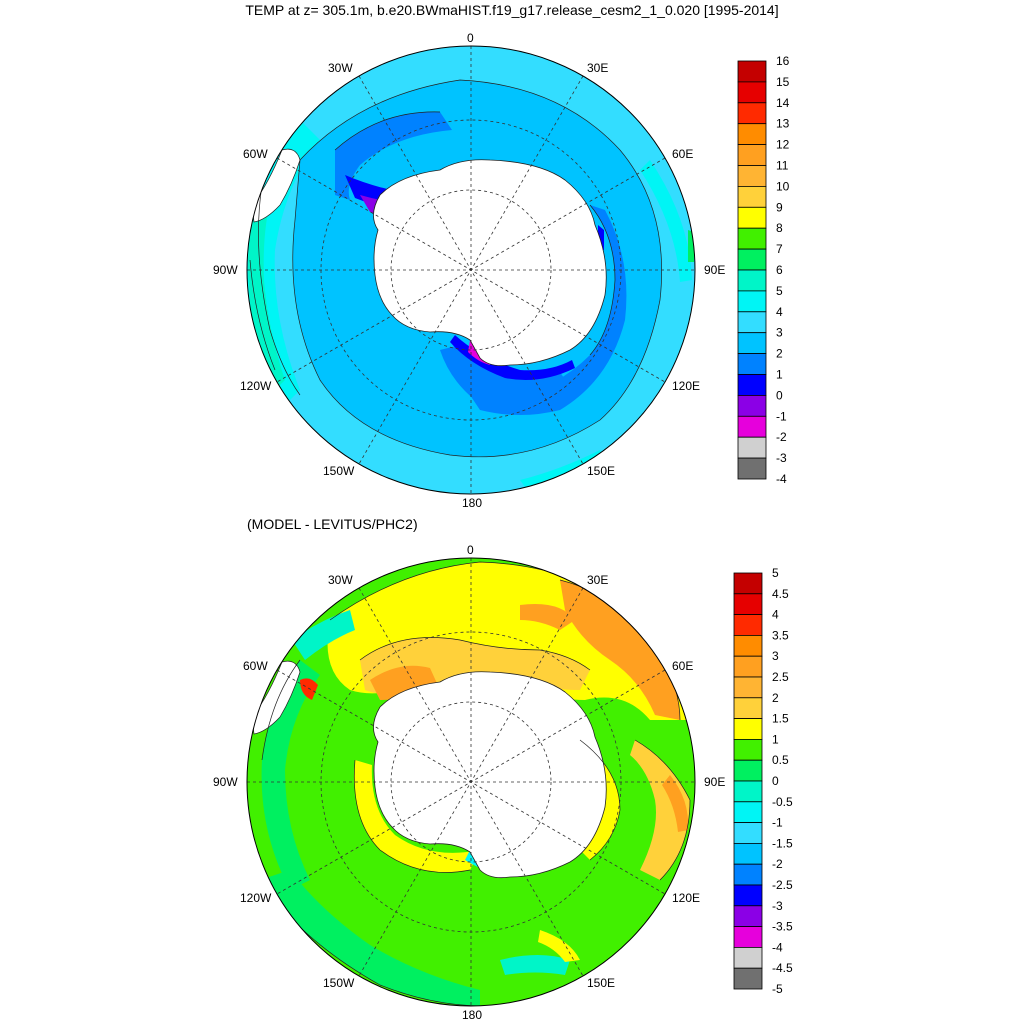 This screenshot has width=1024, height=1024. I want to click on colorbar-label: 12, so click(783, 145).